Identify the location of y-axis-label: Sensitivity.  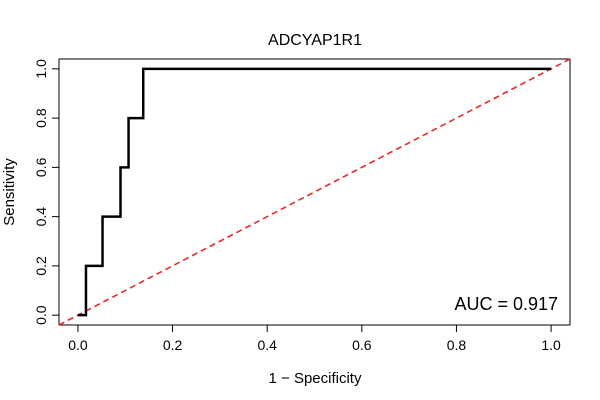
(9, 192).